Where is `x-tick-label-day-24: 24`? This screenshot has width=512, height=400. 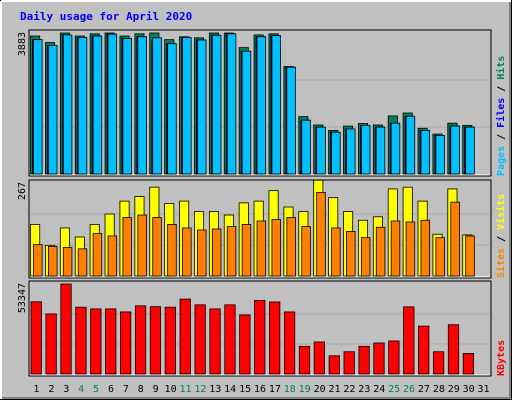 x-tick-label-day-24: 24 is located at coordinates (379, 389).